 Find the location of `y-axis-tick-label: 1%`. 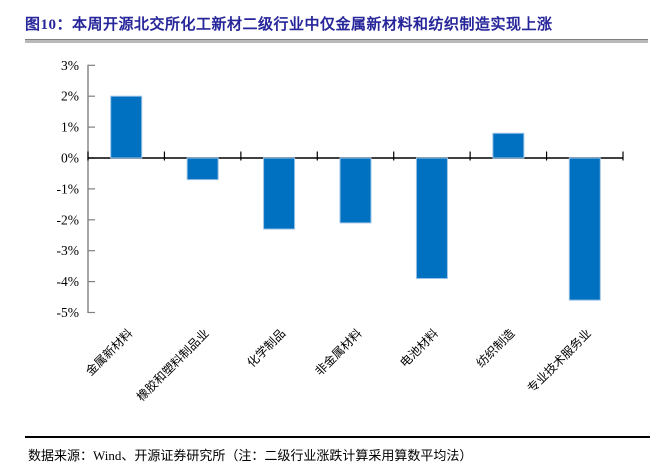

y-axis-tick-label: 1% is located at coordinates (70, 127).